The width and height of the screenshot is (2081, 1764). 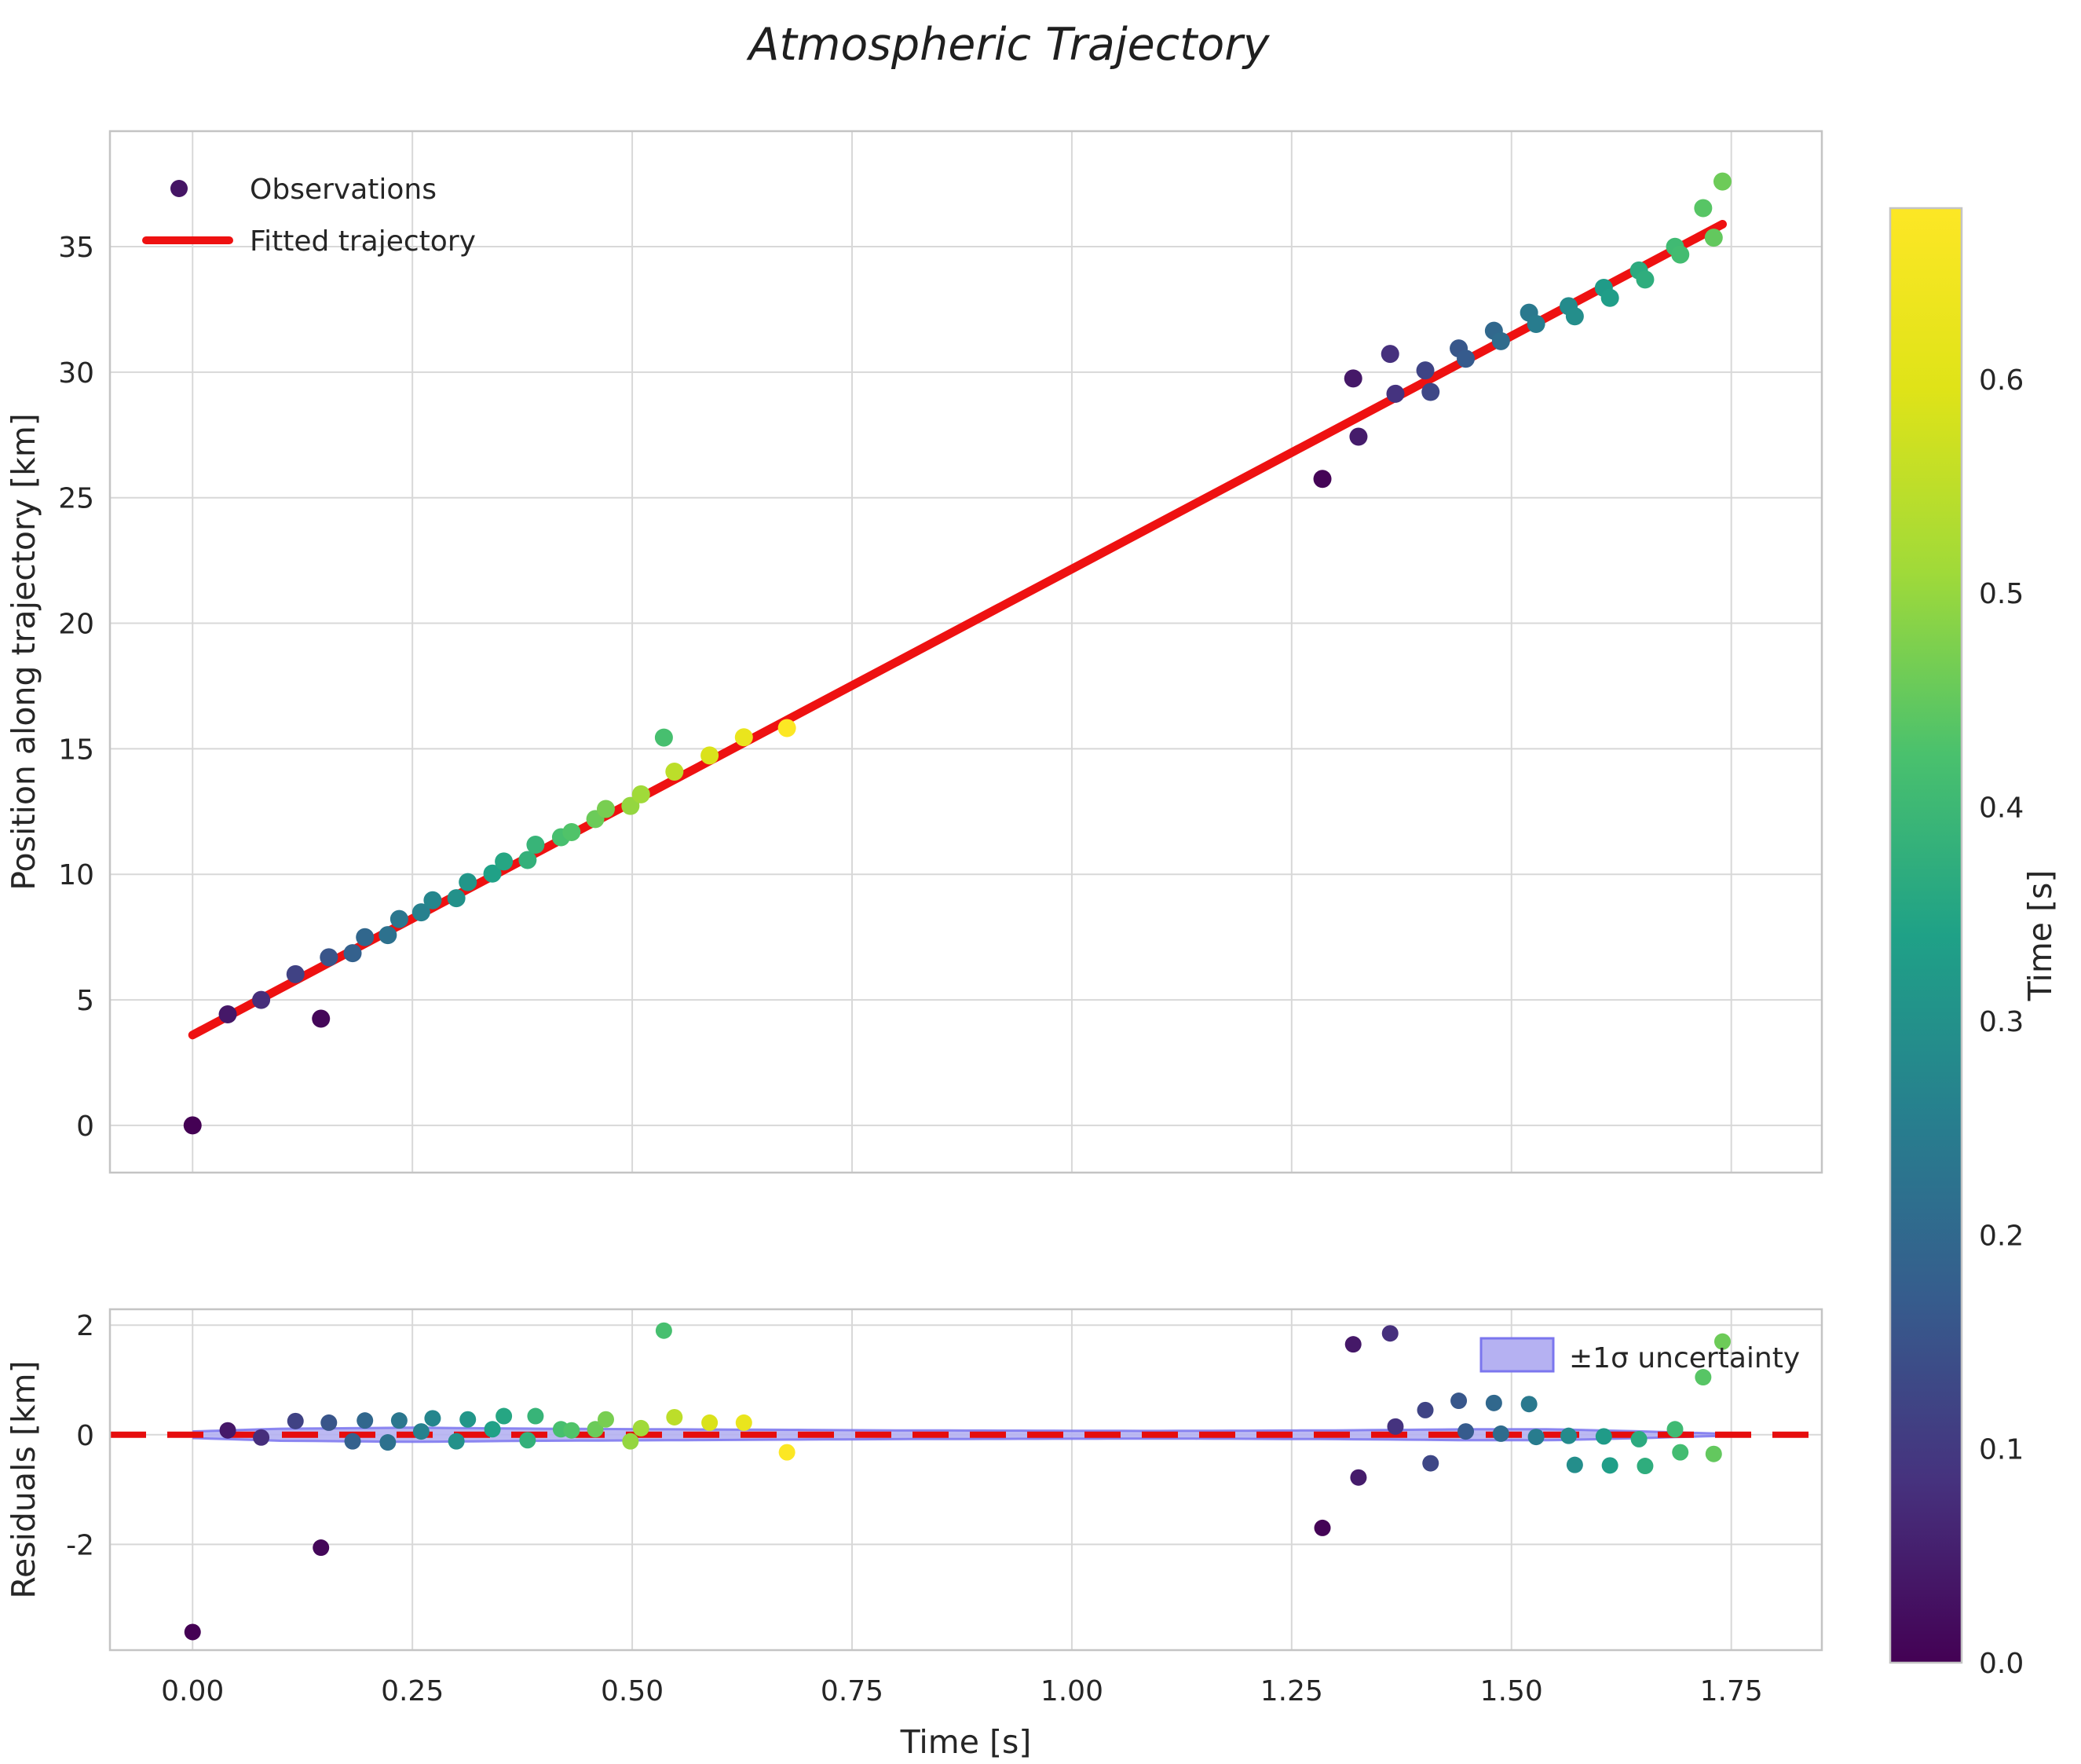 I want to click on colorbar, so click(x=1926, y=936).